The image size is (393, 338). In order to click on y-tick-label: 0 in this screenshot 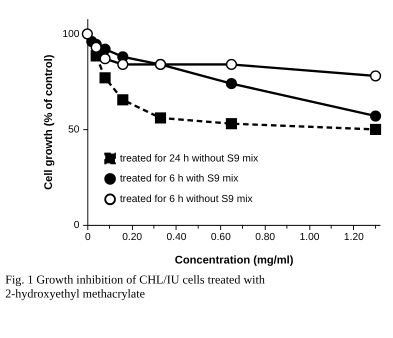, I will do `click(77, 226)`.